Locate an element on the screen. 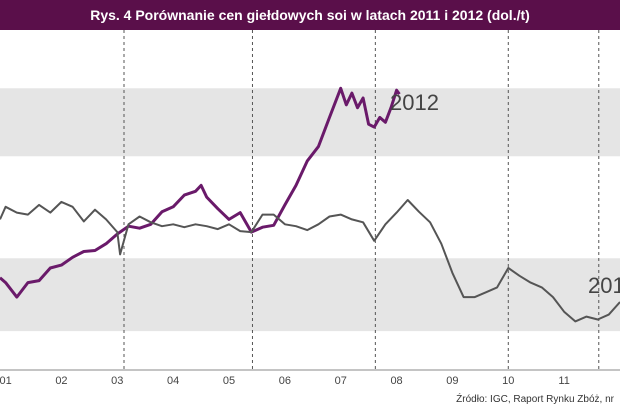 This screenshot has height=413, width=620. x-tick-label: 06 is located at coordinates (285, 381).